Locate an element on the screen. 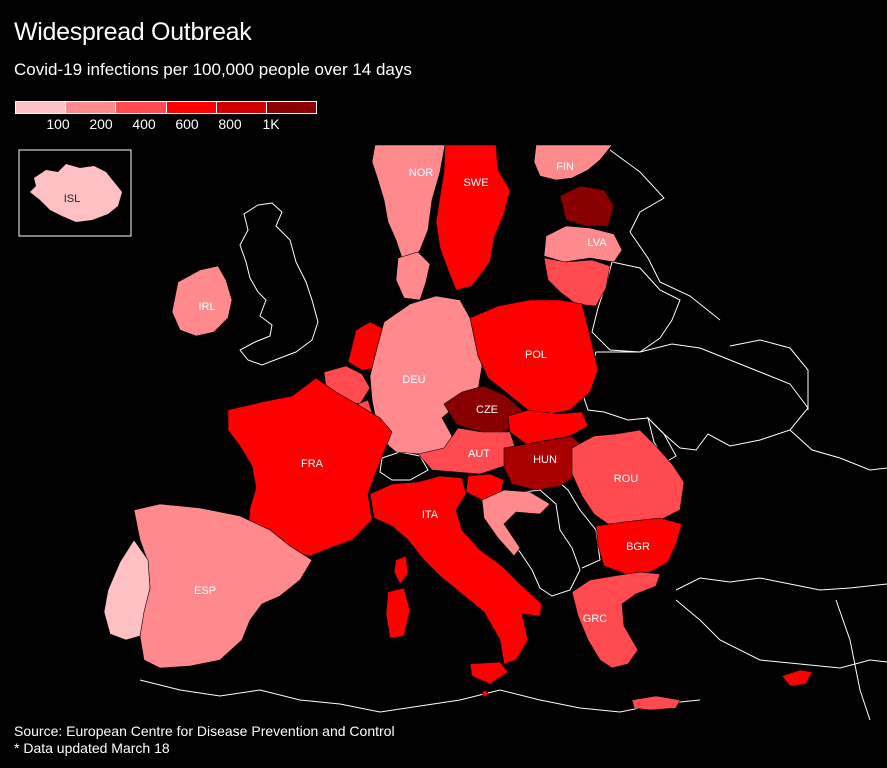 The image size is (887, 768). label-lva: LVA is located at coordinates (597, 243).